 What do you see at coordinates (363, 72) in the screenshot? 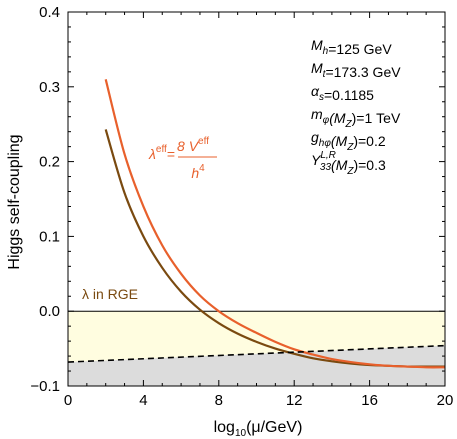
I see `parameter-value: =173.3 GeV` at bounding box center [363, 72].